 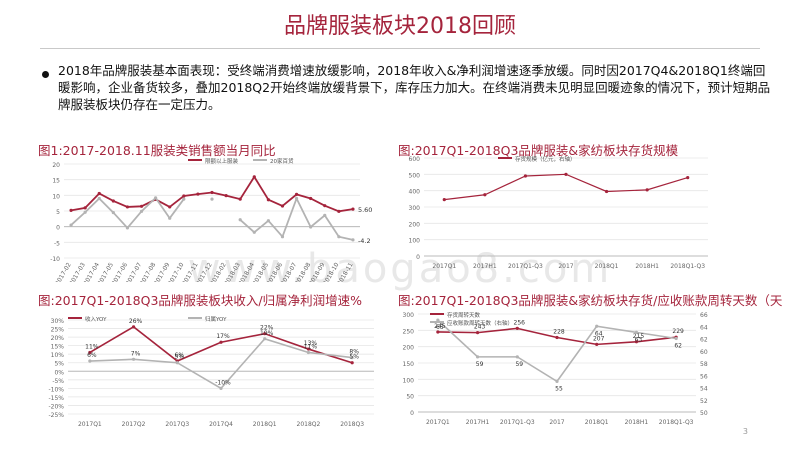 What do you see at coordinates (400, 26) in the screenshot?
I see `page-title: 品牌服装板块2018回顾` at bounding box center [400, 26].